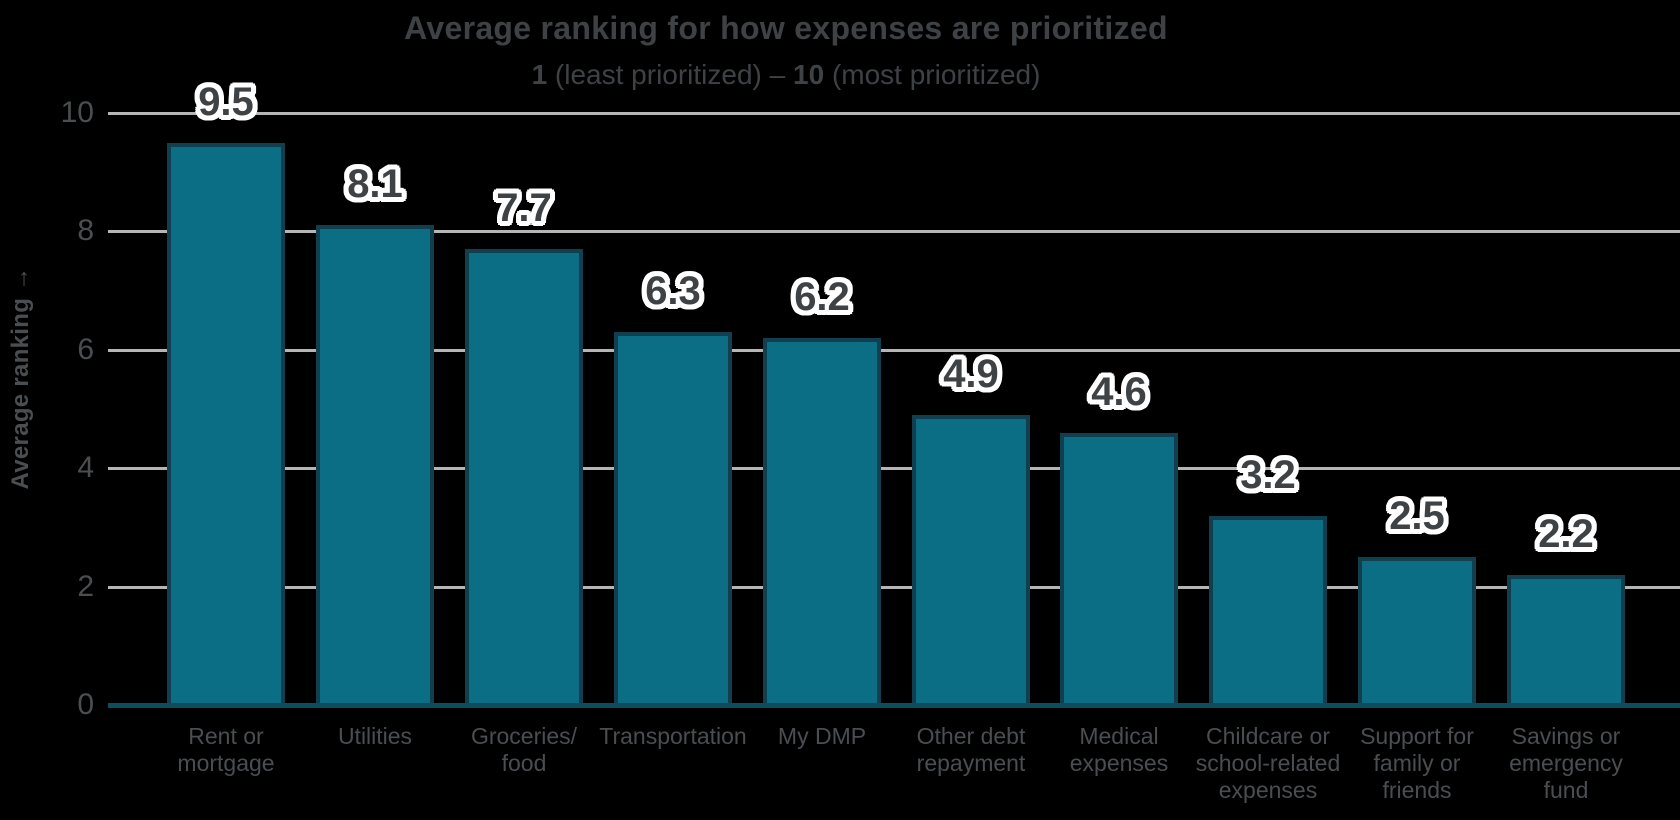 The width and height of the screenshot is (1680, 820). I want to click on x-axis-baseline, so click(894, 705).